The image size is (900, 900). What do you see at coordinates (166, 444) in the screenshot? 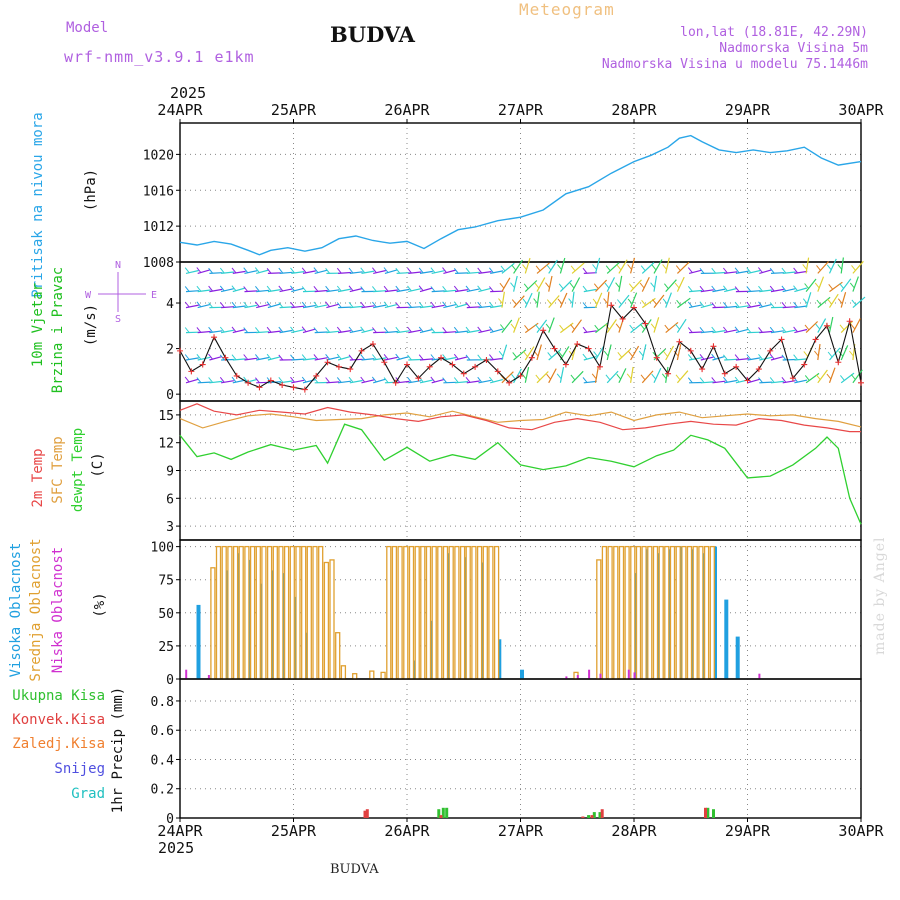
I see `y-tick-label: 12` at bounding box center [166, 444].